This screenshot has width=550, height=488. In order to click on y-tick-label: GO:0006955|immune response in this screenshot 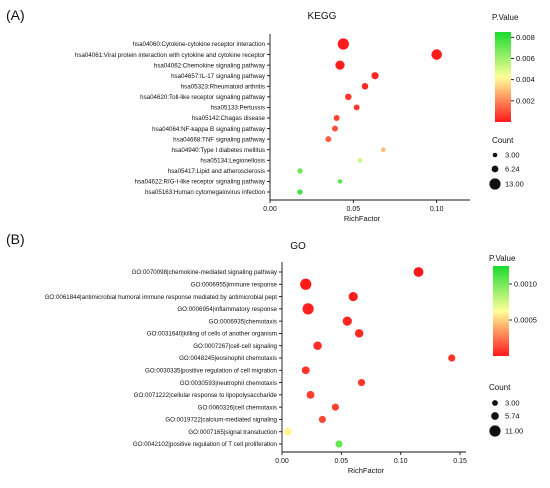, I will do `click(234, 284)`.